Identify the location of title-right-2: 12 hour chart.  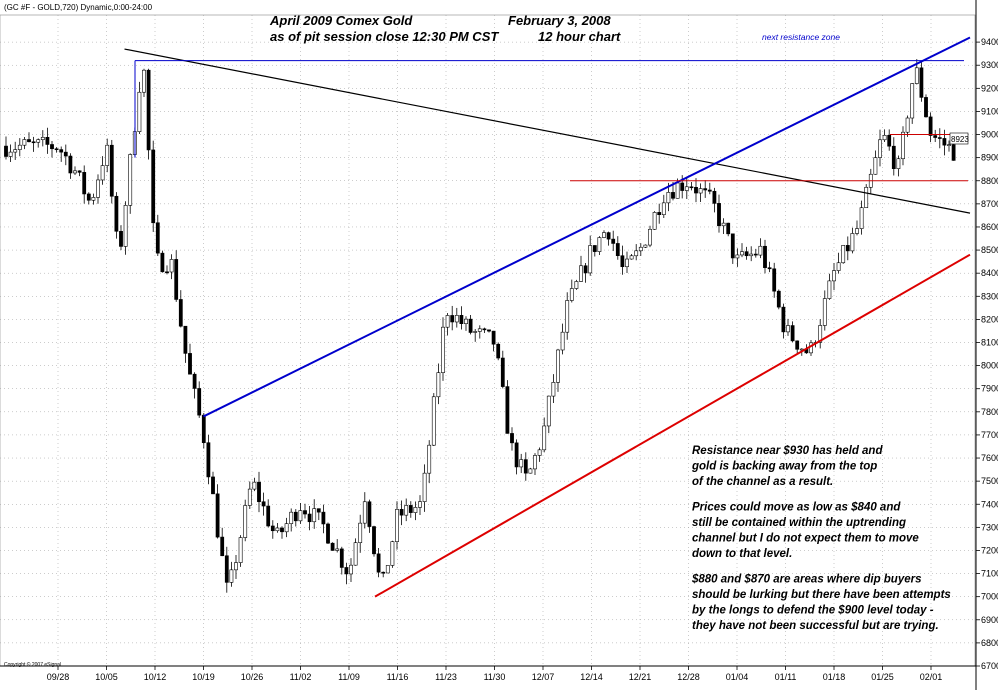
(579, 36).